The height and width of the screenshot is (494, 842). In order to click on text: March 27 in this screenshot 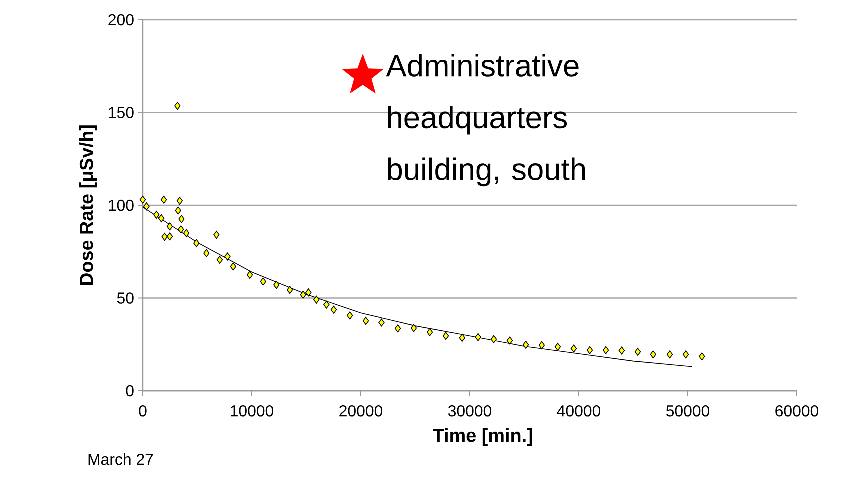, I will do `click(121, 460)`.